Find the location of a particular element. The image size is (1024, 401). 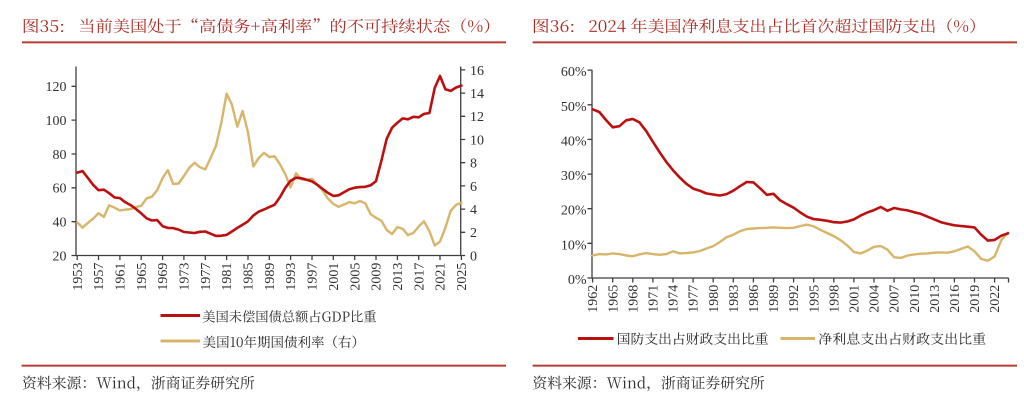

svg-text: 2010 is located at coordinates (915, 299).